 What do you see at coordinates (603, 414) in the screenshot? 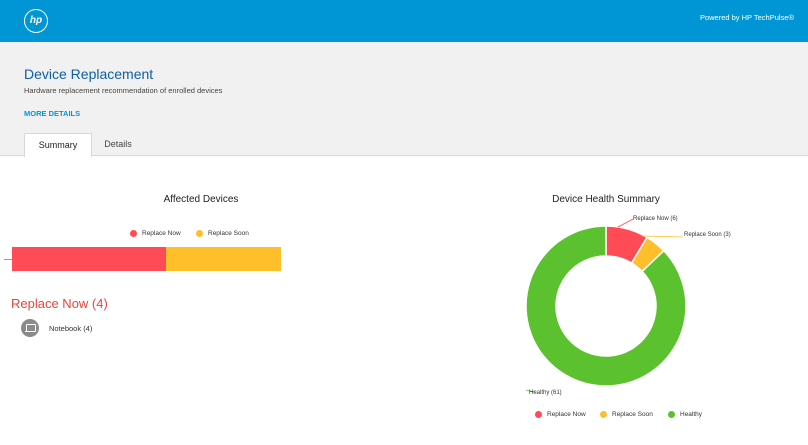
I see `health-replace-soon-dot-icon` at bounding box center [603, 414].